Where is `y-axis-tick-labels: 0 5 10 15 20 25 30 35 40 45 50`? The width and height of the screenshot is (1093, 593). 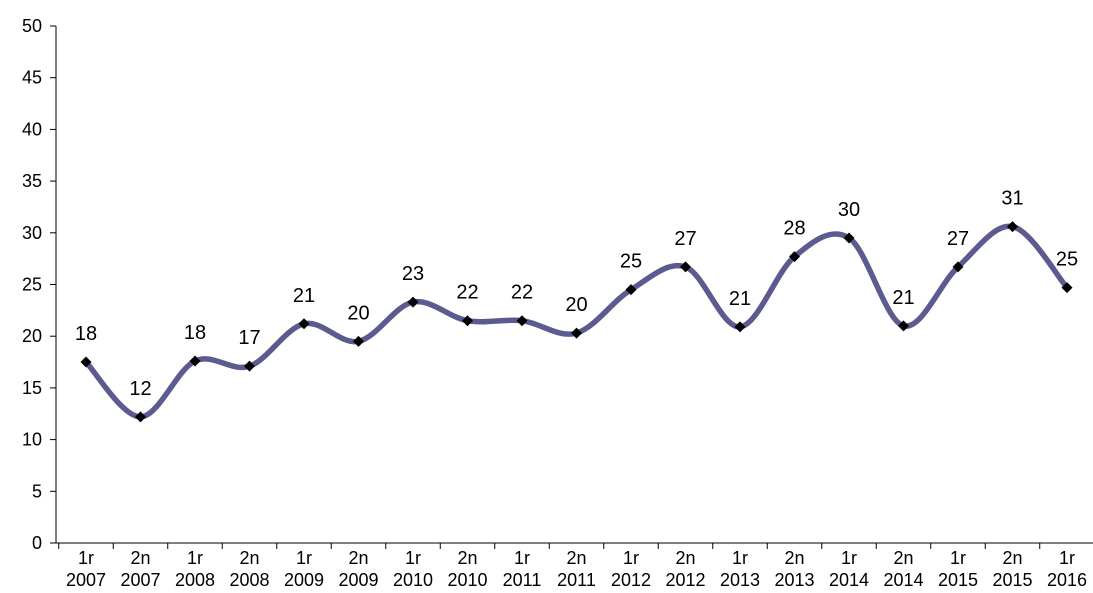
y-axis-tick-labels: 0 5 10 15 20 25 30 35 40 45 50 is located at coordinates (32, 284).